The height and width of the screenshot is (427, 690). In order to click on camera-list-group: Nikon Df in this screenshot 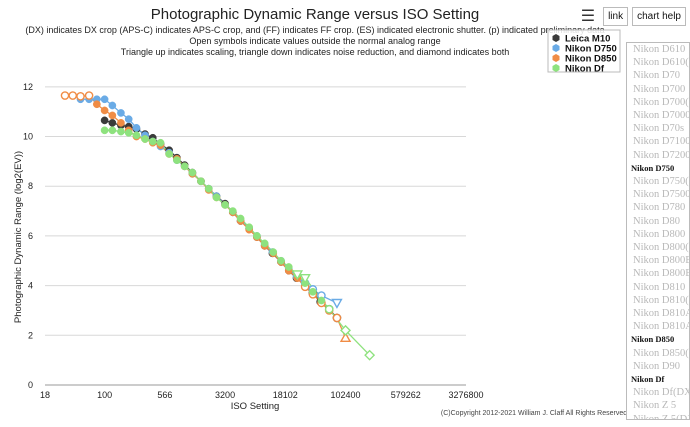, I will do `click(648, 379)`.